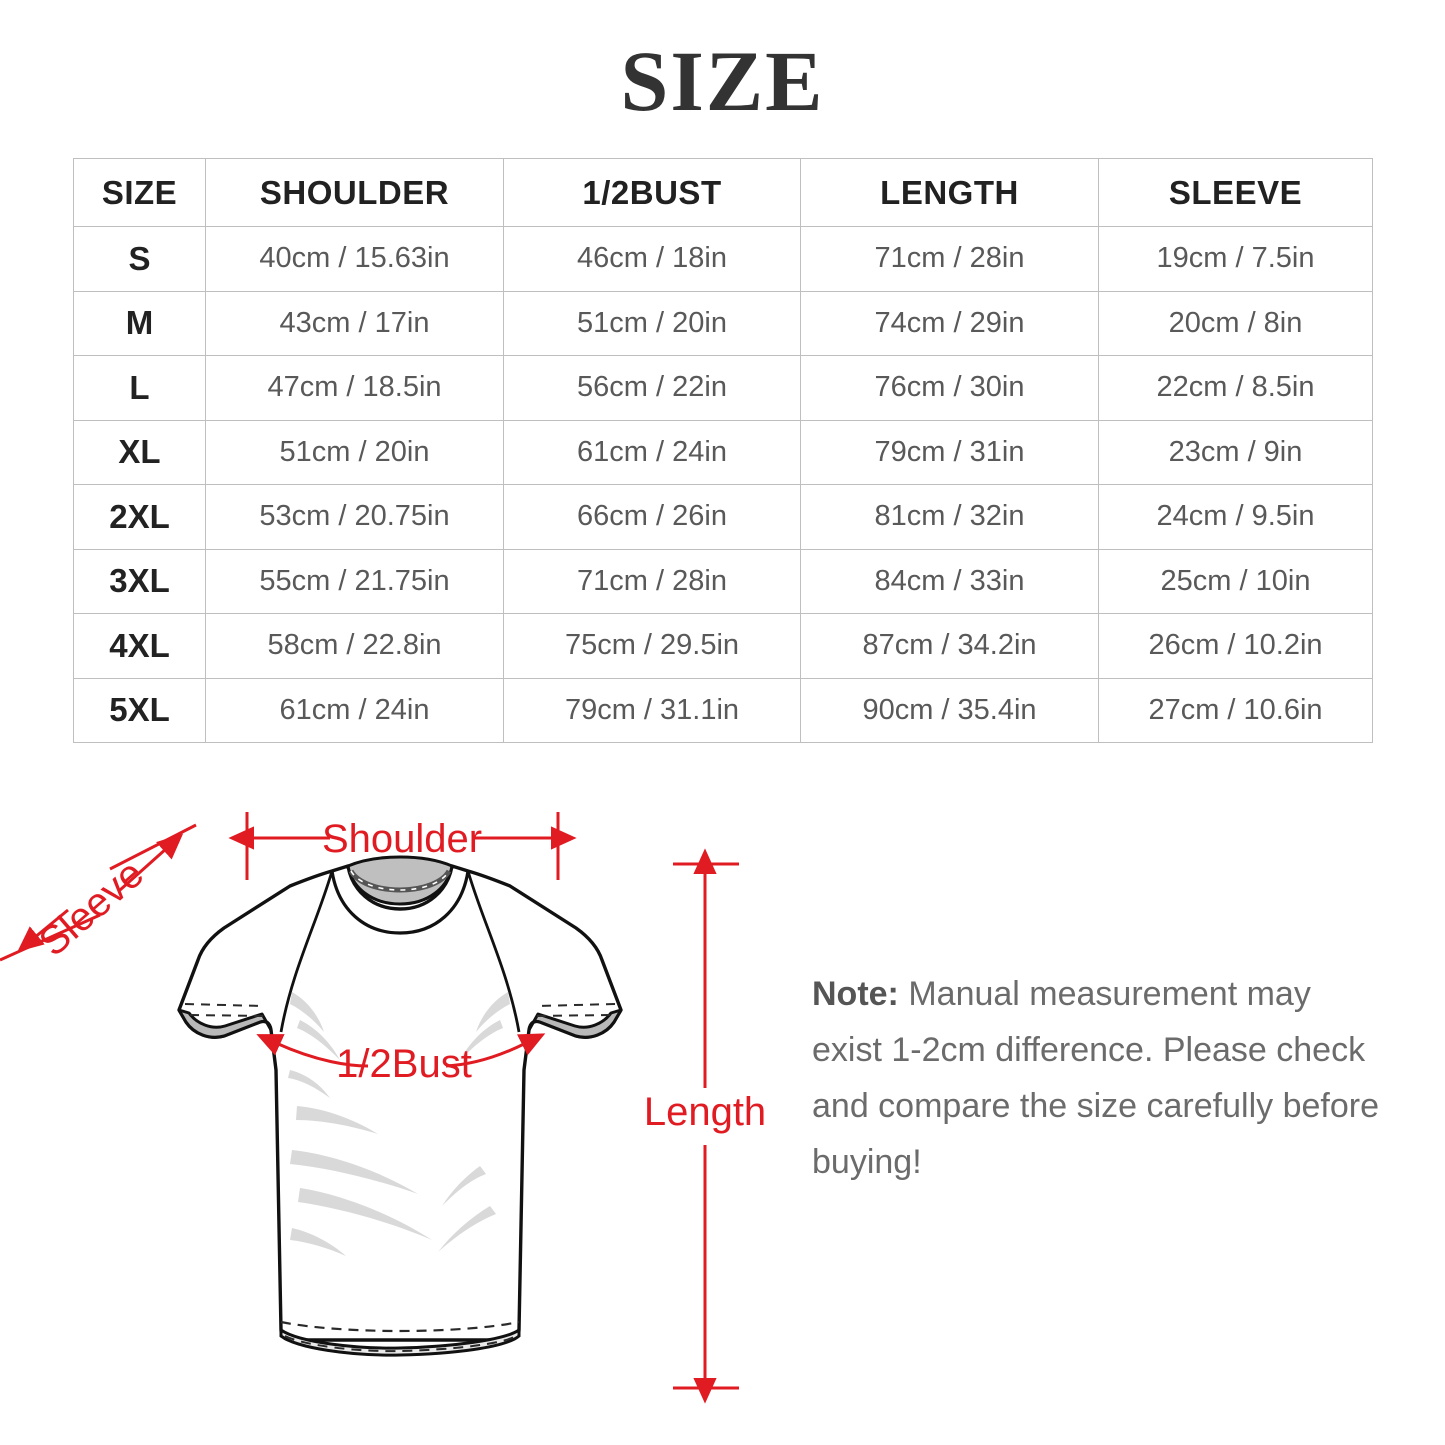  What do you see at coordinates (652, 192) in the screenshot?
I see `column-header-bust: 1/2BUST` at bounding box center [652, 192].